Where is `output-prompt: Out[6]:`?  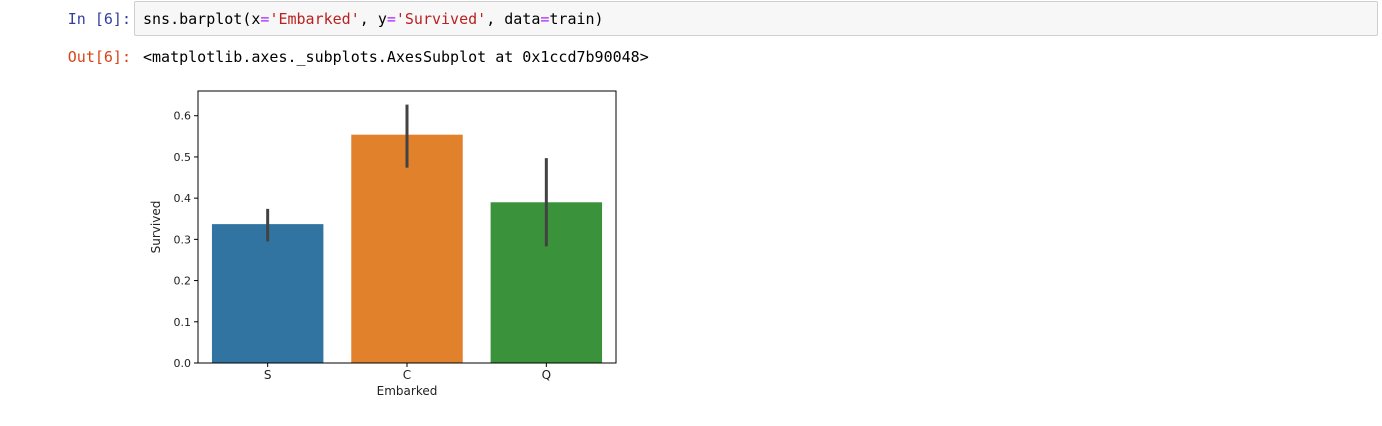
output-prompt: Out[6]: is located at coordinates (99, 57).